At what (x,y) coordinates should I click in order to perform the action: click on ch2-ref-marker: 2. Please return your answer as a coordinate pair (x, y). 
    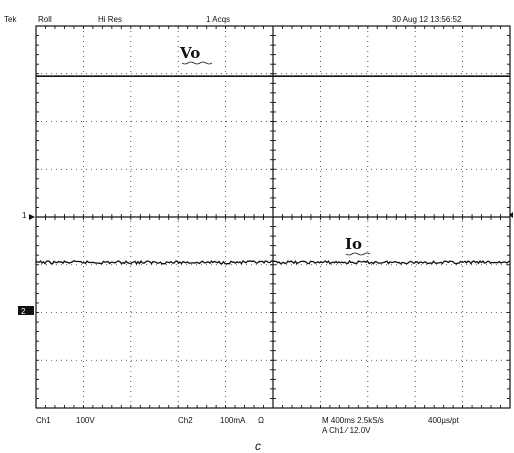
    Looking at the image, I should click on (26, 311).